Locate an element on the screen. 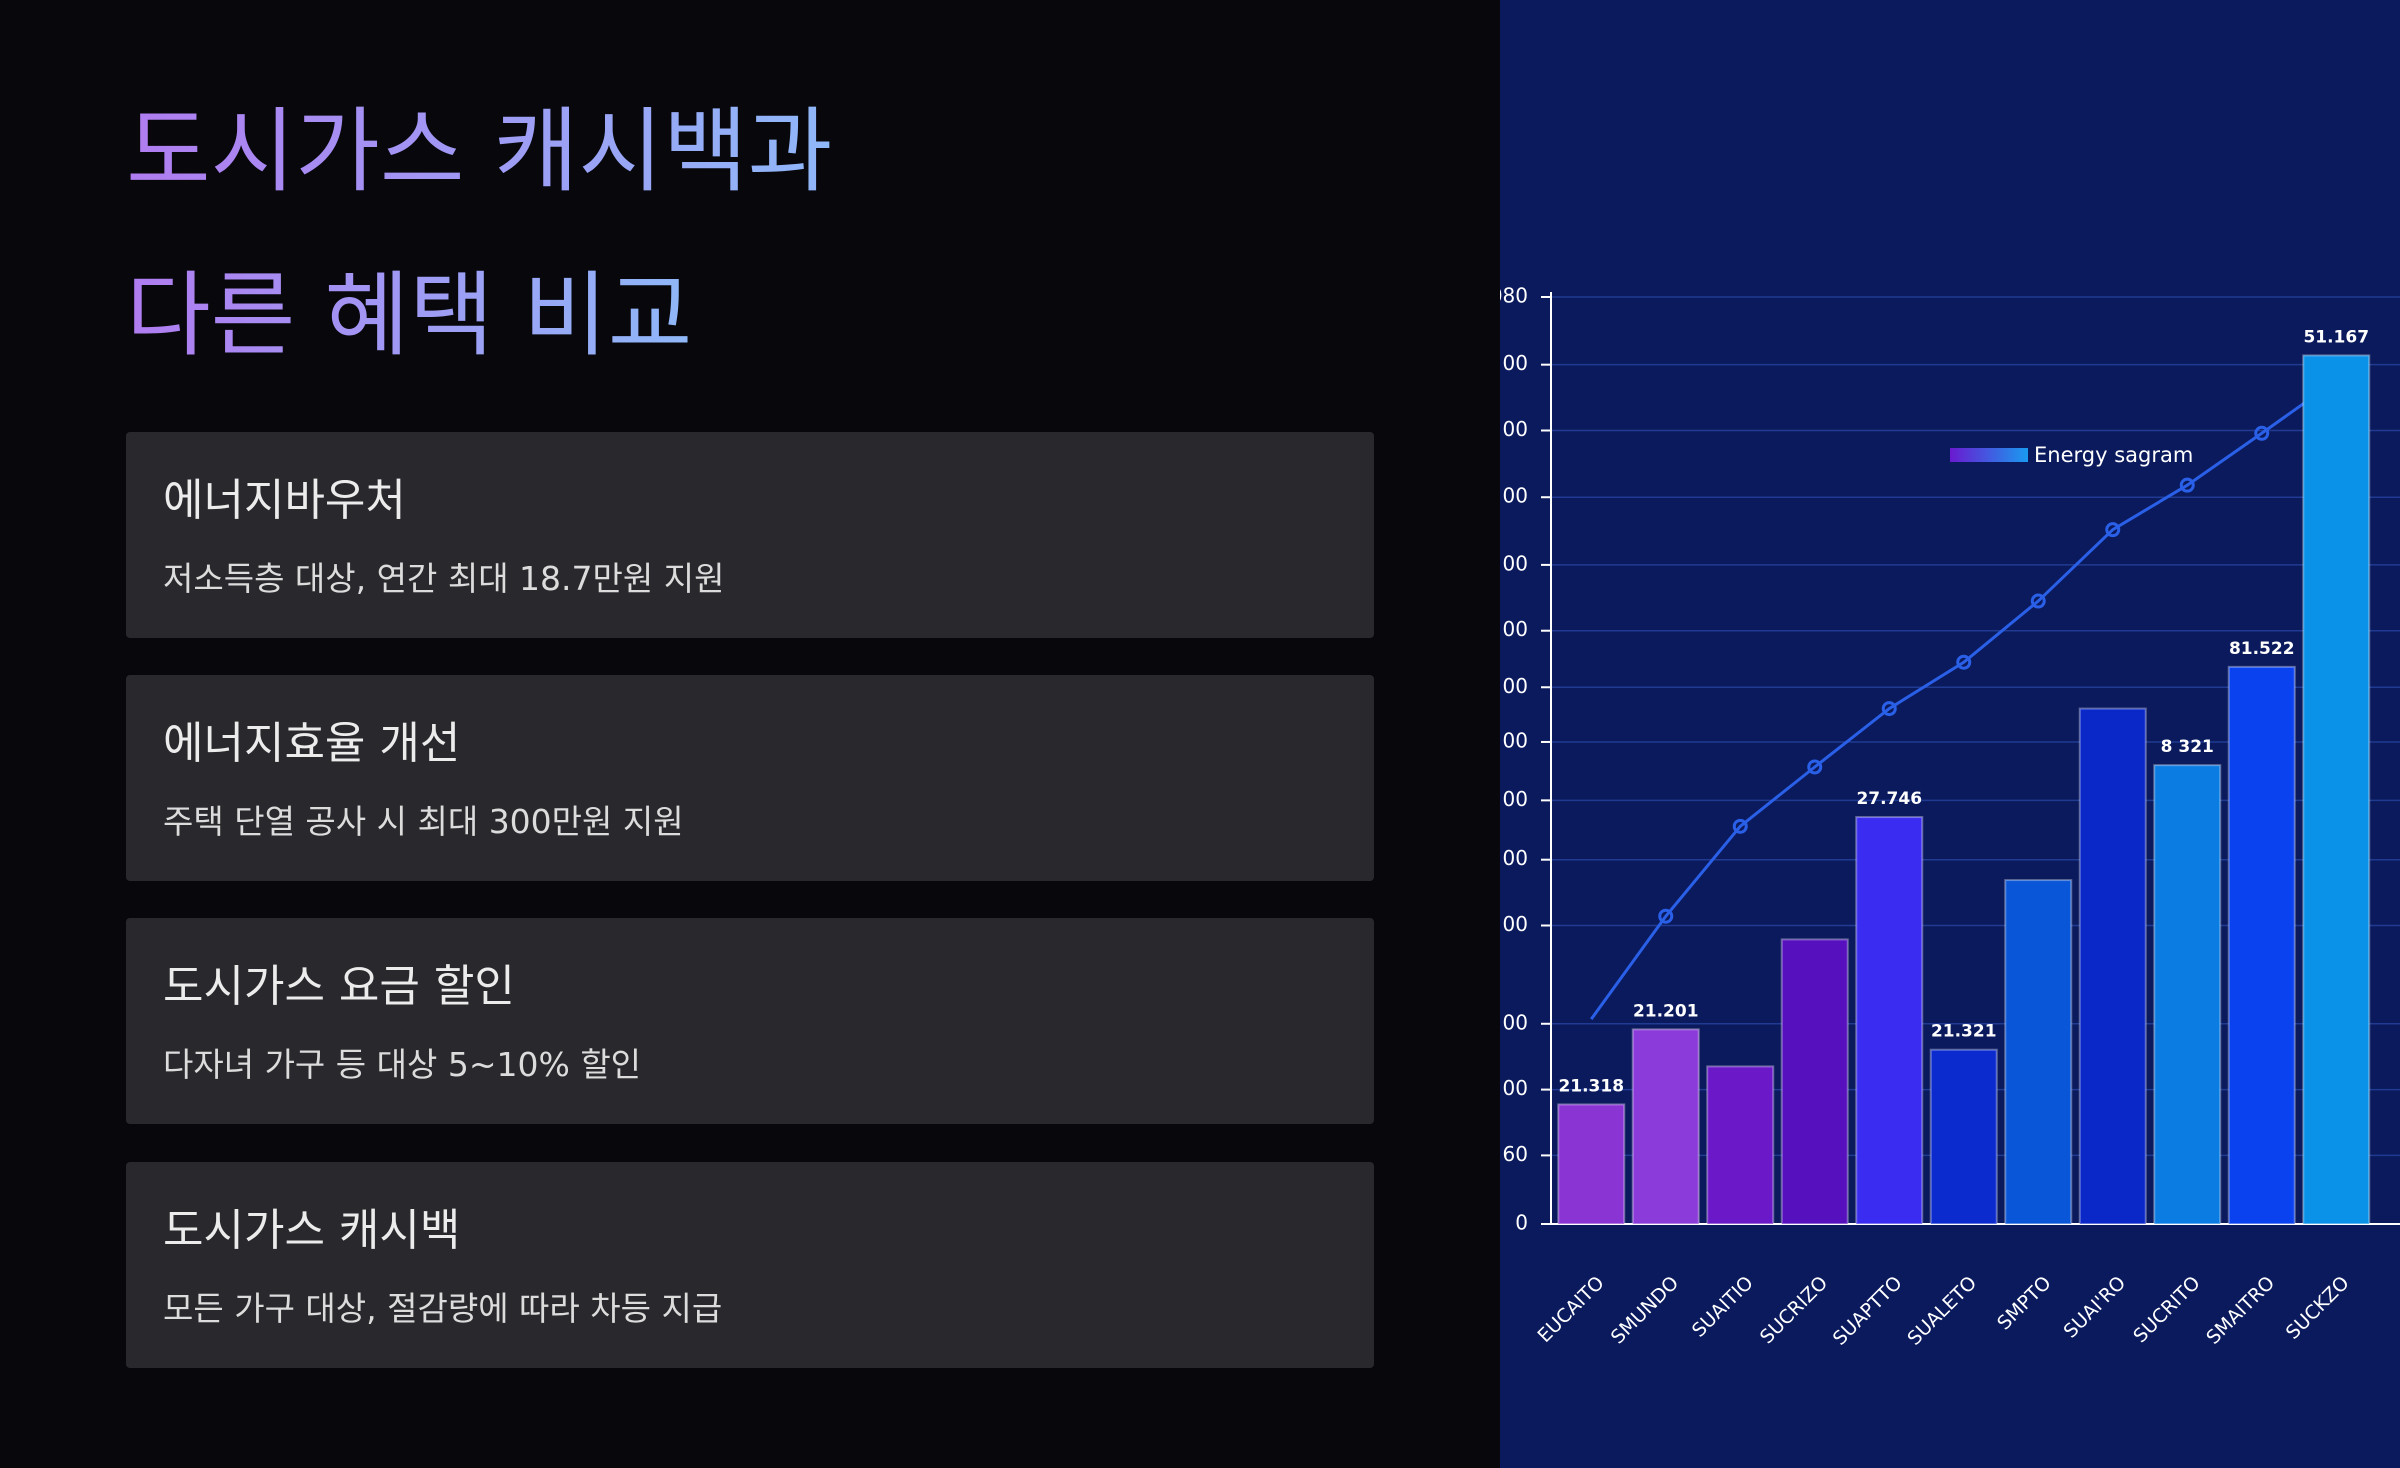 The image size is (2400, 1468). card-description: 저소득층 대상, 연간 최대 18.7만원 지원 is located at coordinates (444, 578).